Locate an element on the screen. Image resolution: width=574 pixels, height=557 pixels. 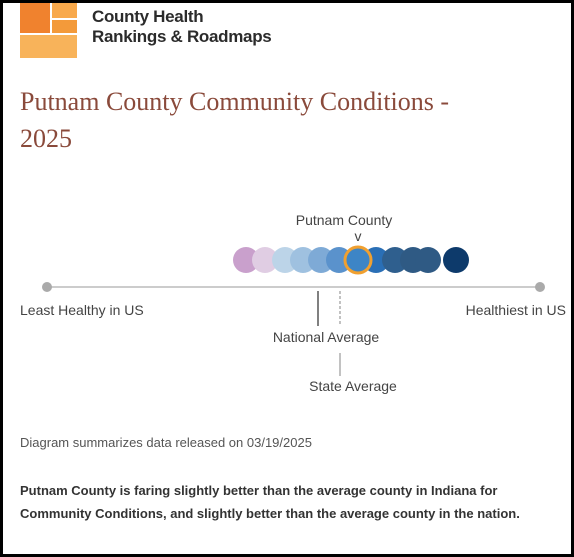
putnam-dot is located at coordinates (358, 260).